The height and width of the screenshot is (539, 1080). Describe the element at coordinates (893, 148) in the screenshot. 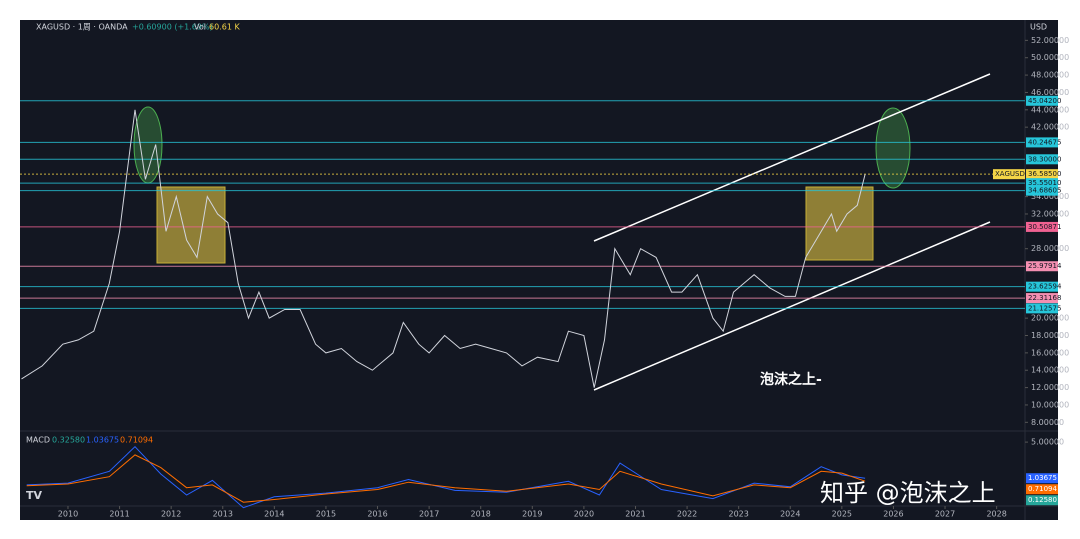

I see `ellipse` at that location.